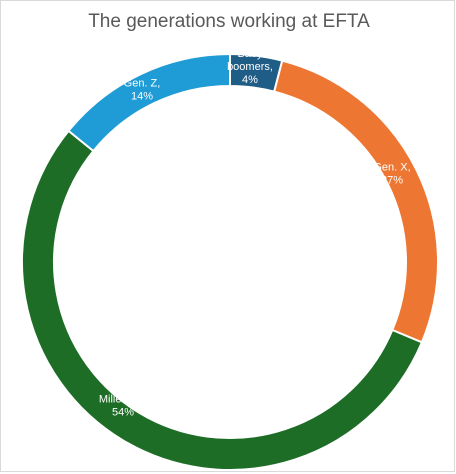  I want to click on slice-gen-z, so click(149, 102).